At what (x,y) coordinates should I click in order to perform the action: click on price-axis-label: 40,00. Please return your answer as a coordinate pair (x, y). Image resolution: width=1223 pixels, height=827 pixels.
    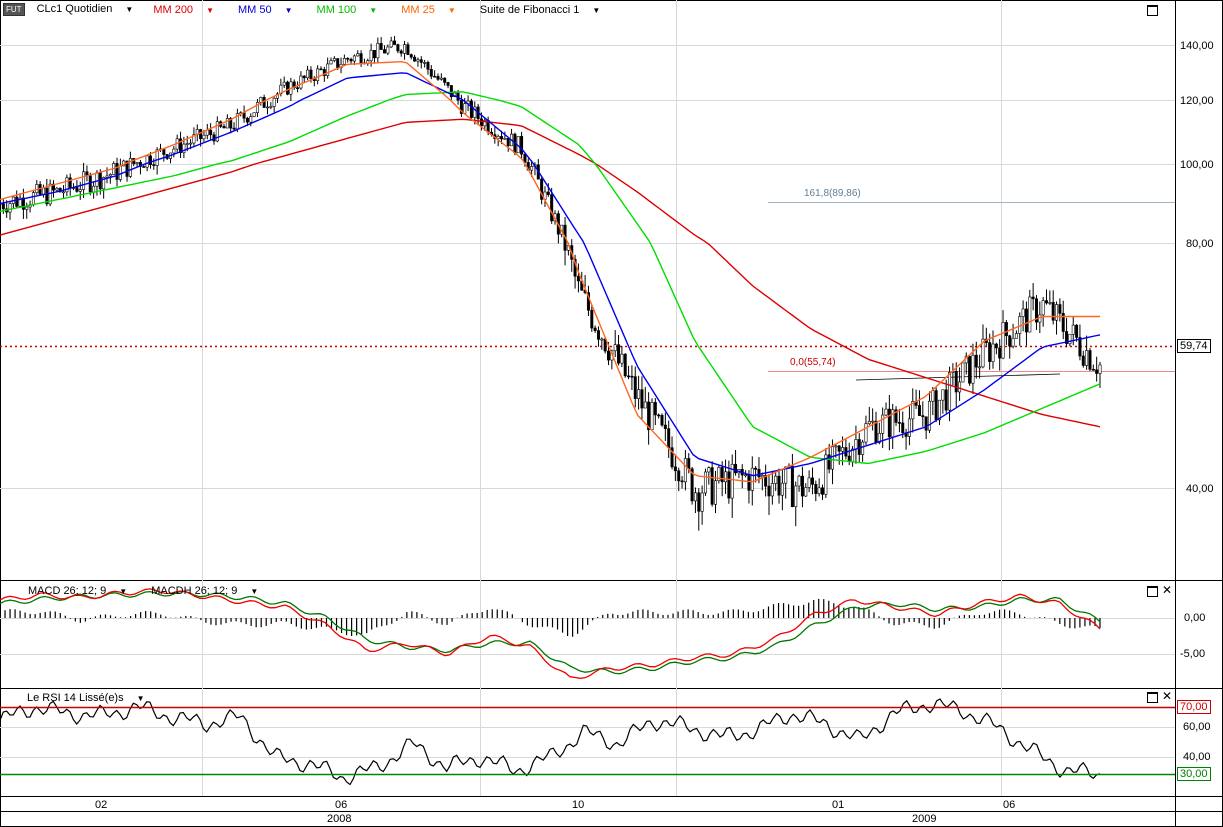
    Looking at the image, I should click on (1200, 489).